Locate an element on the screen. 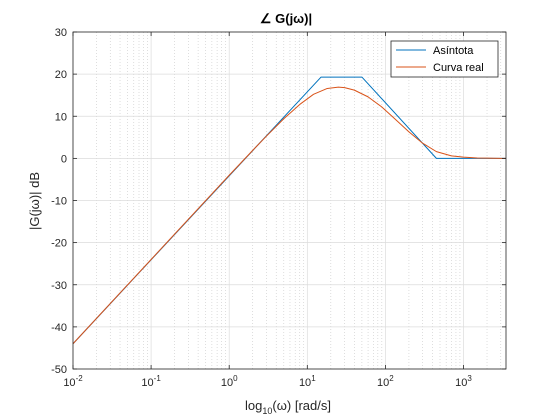 This screenshot has height=420, width=560. x-axis-label: log10(ω) [rad/s] is located at coordinates (288, 407).